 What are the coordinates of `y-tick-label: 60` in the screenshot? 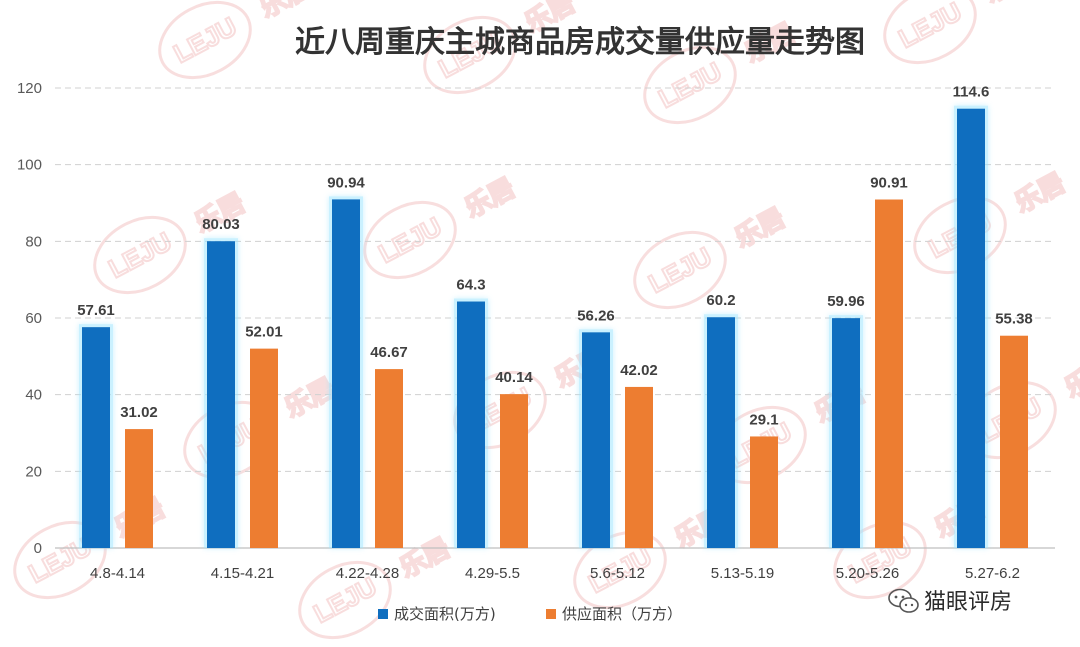 It's located at (33, 318).